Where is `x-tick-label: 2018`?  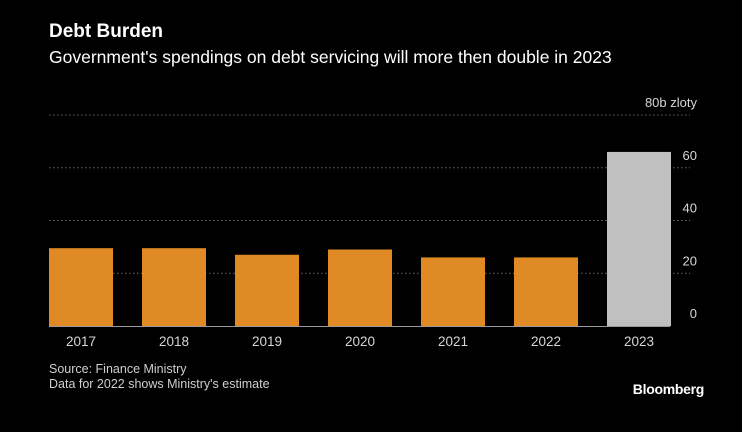
x-tick-label: 2018 is located at coordinates (174, 341).